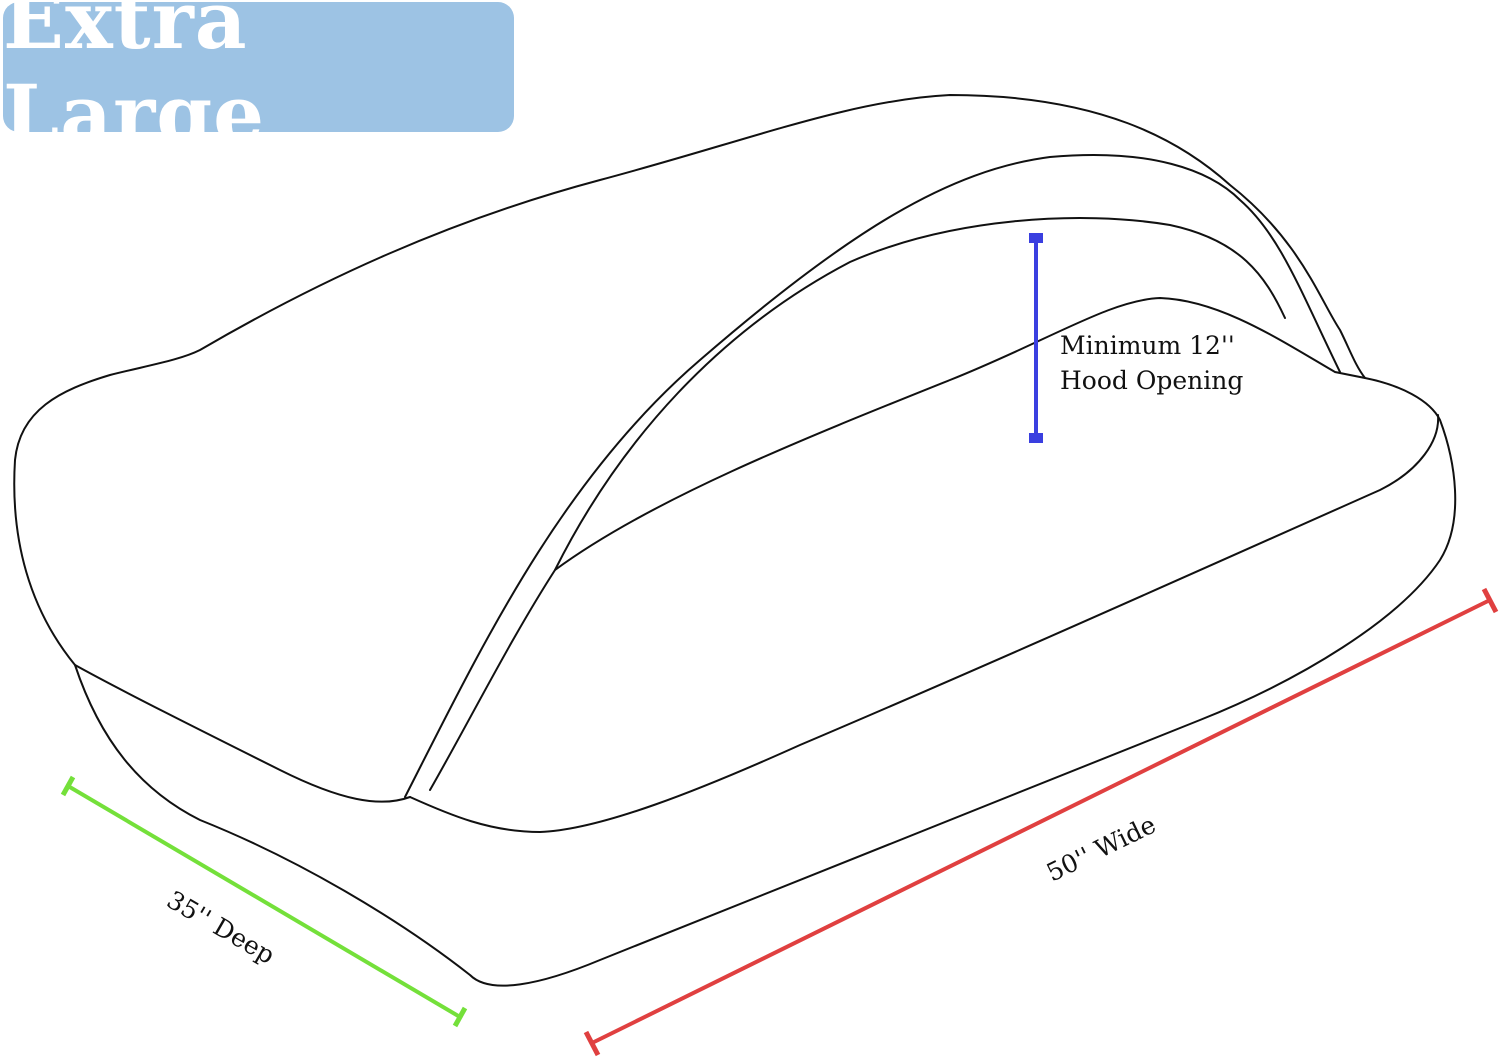 This screenshot has height=1060, width=1500. I want to click on depth-label: 35'' Deep, so click(221, 927).